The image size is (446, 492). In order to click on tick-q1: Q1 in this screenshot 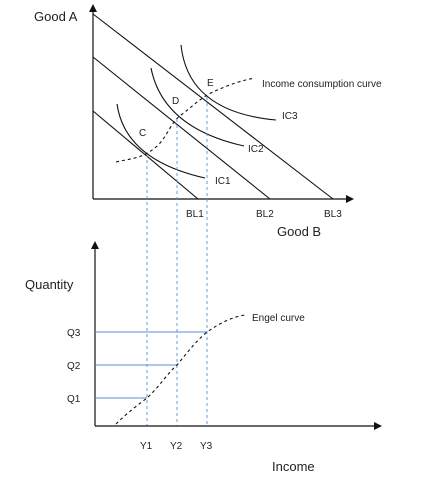, I will do `click(74, 399)`.